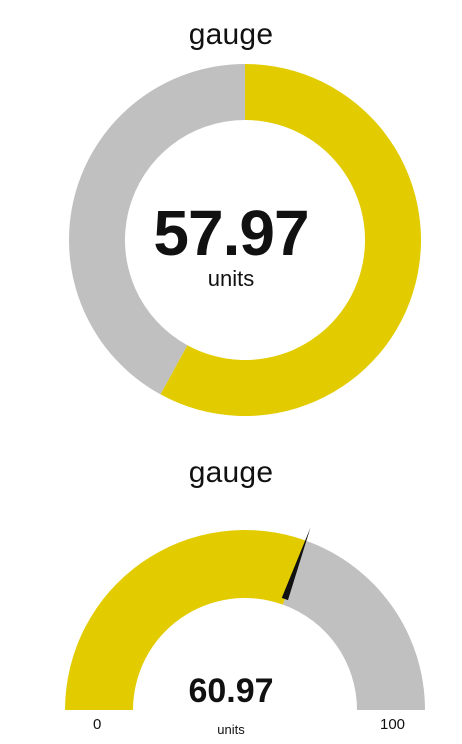 Image resolution: width=462 pixels, height=744 pixels. I want to click on semi-gauge-value: 60.97, so click(231, 691).